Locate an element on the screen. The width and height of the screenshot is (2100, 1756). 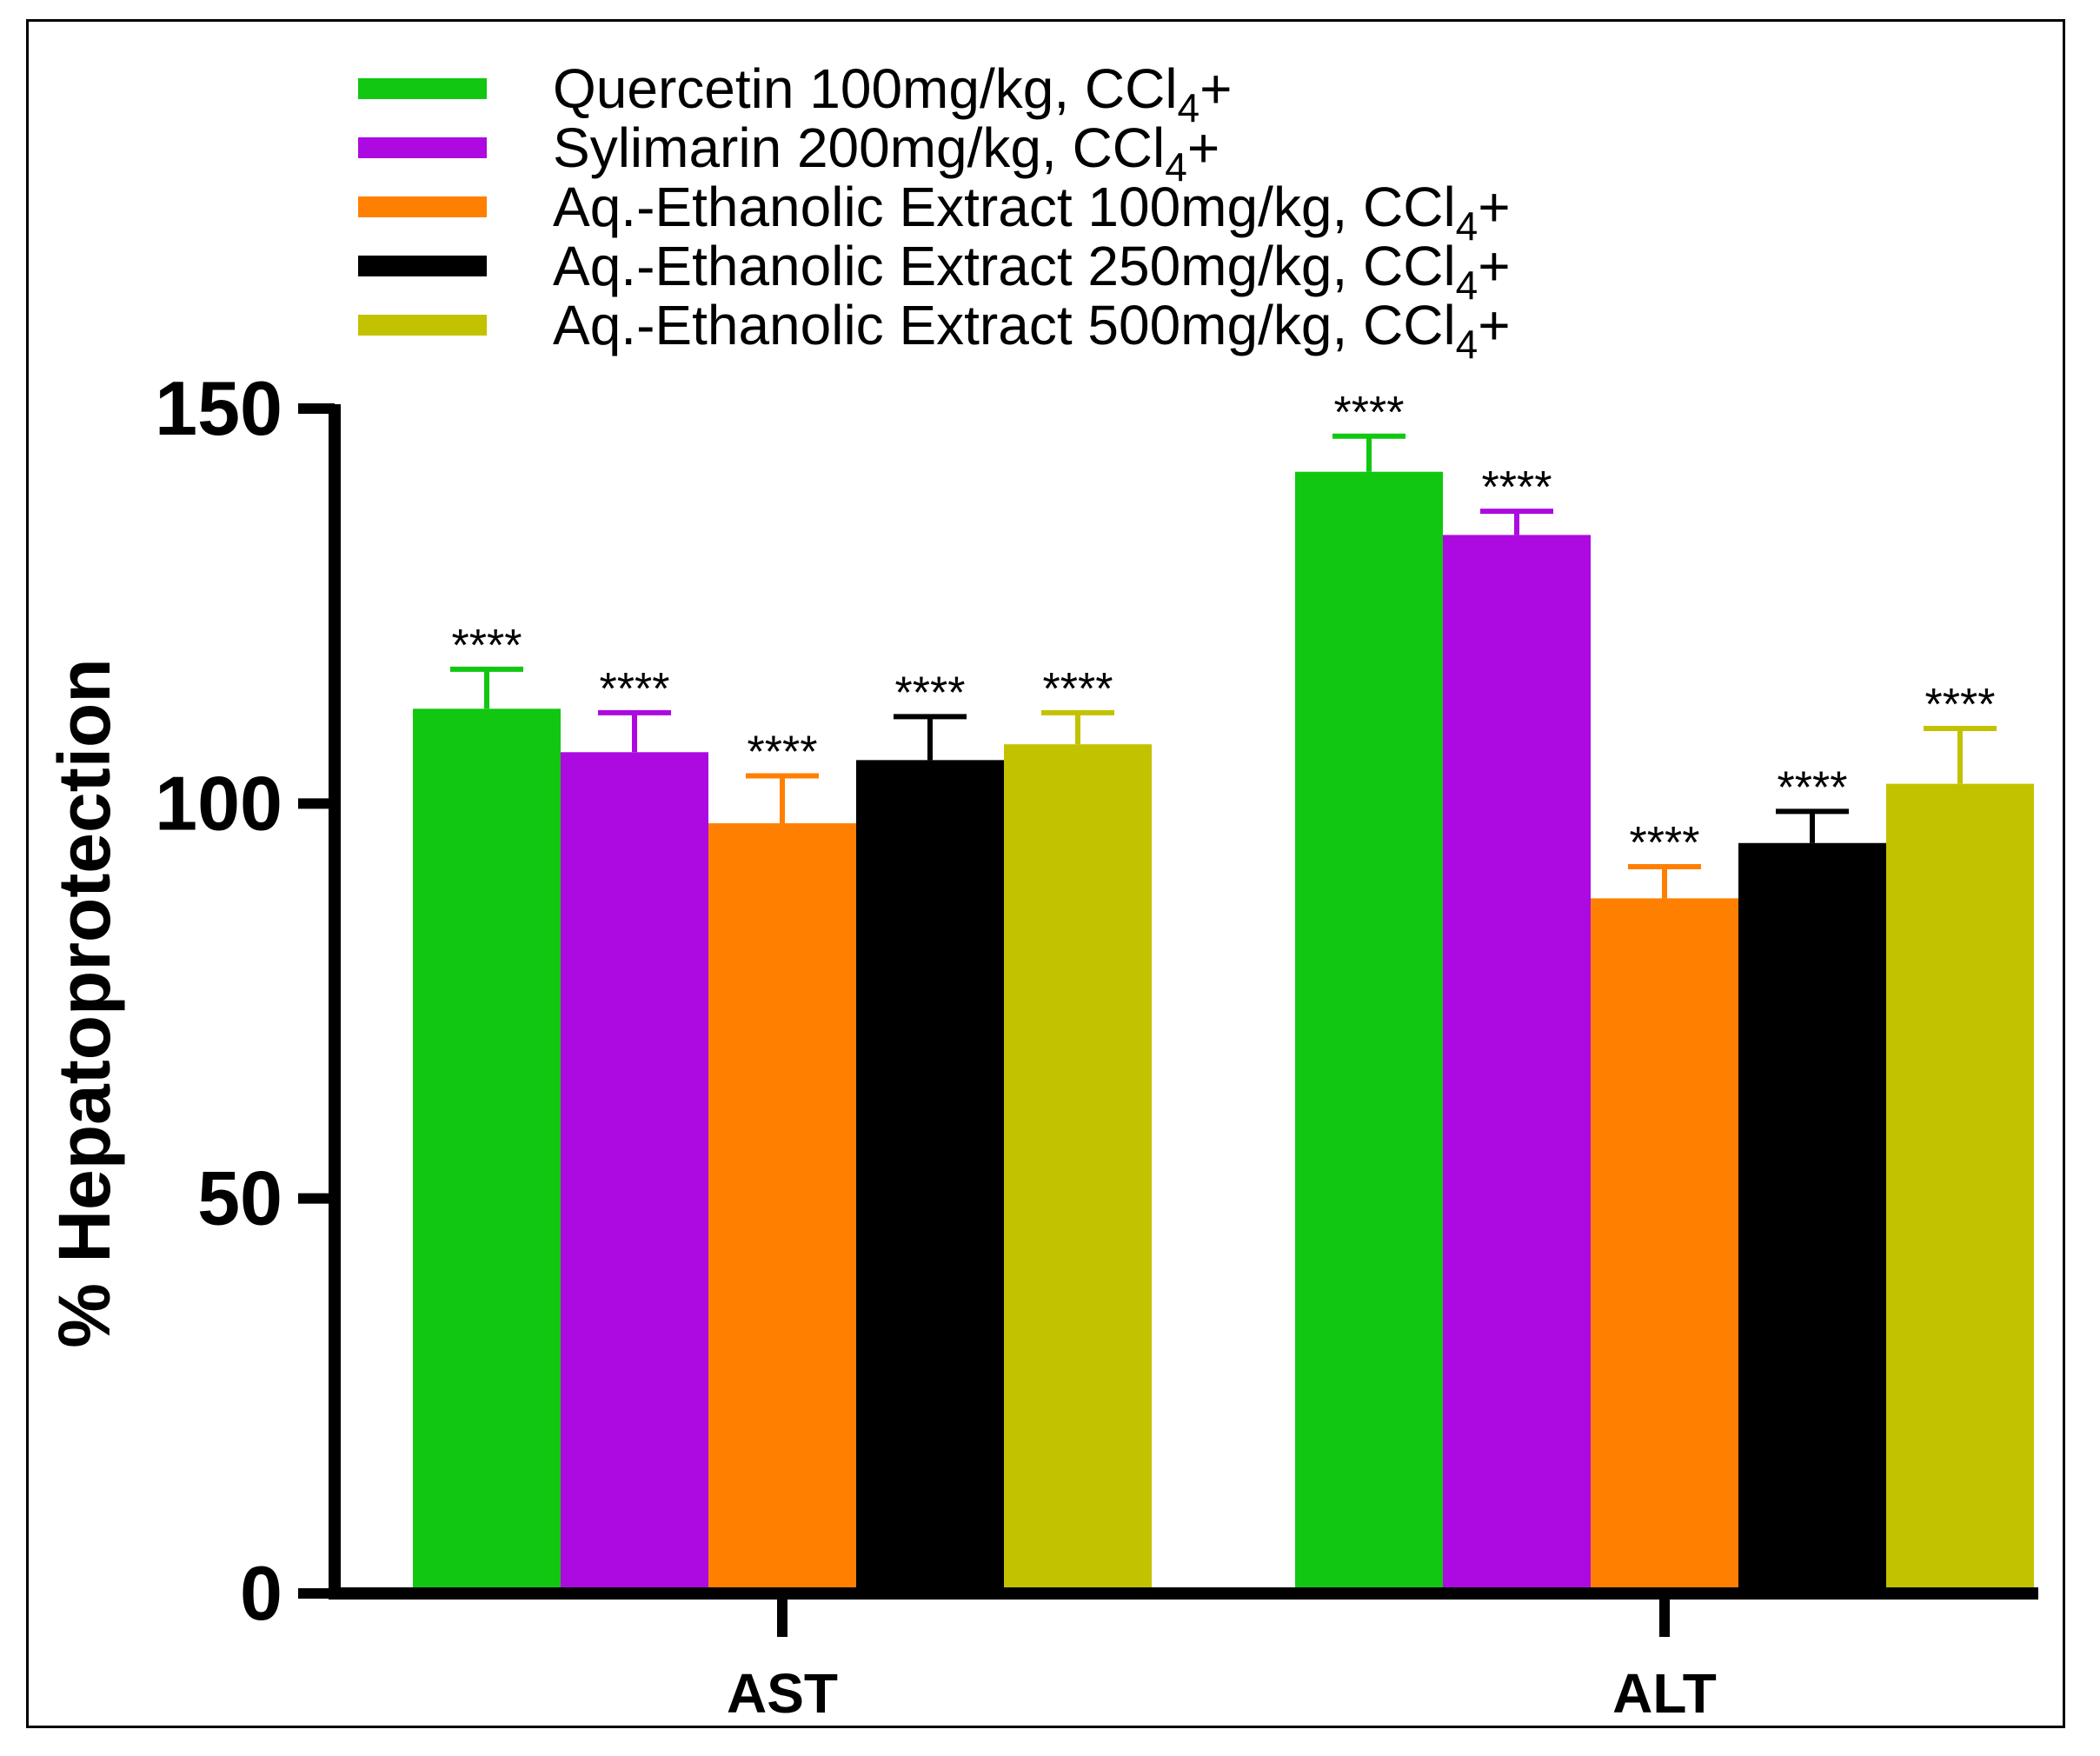
legend-label-5: Aq.-Ethanolic Extract 500mg/kg, CCl4+ is located at coordinates (1032, 330).